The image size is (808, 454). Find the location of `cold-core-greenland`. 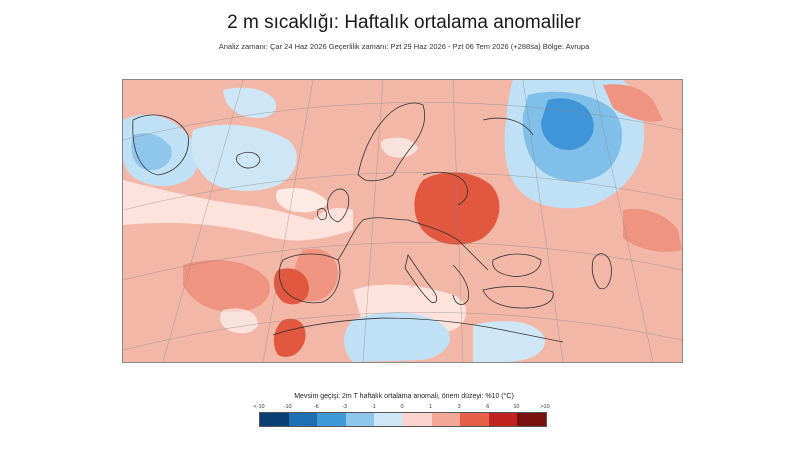

cold-core-greenland is located at coordinates (151, 152).